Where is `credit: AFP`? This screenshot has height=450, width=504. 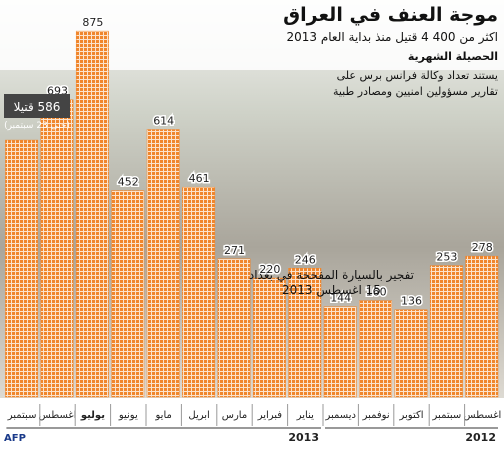
credit: AFP is located at coordinates (15, 438).